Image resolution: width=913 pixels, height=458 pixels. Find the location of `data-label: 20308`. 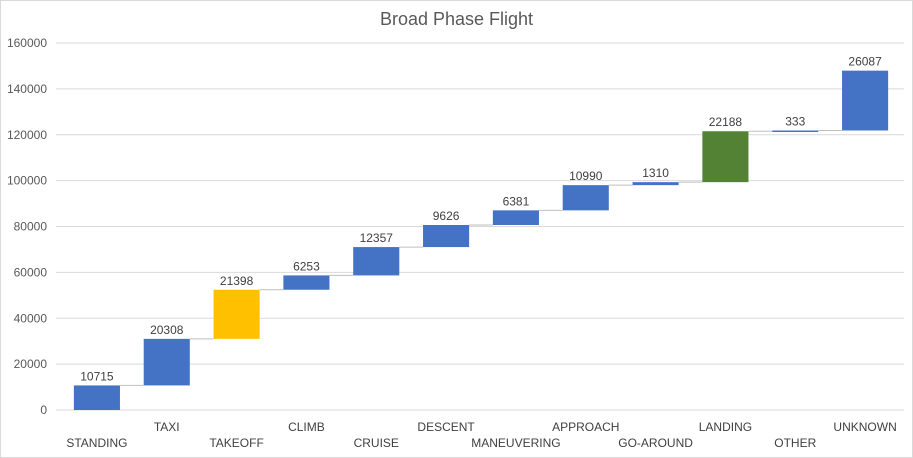

data-label: 20308 is located at coordinates (167, 330).